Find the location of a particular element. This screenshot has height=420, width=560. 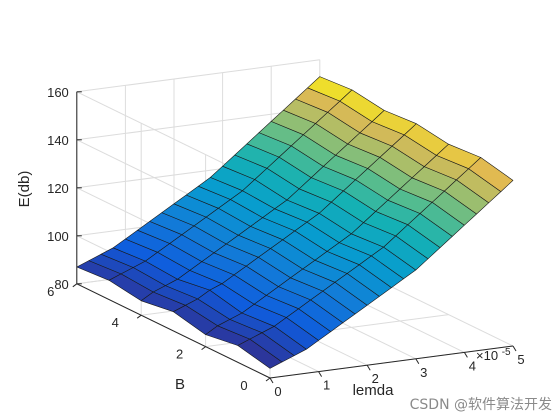

z-tick-label: 160 is located at coordinates (58, 92).